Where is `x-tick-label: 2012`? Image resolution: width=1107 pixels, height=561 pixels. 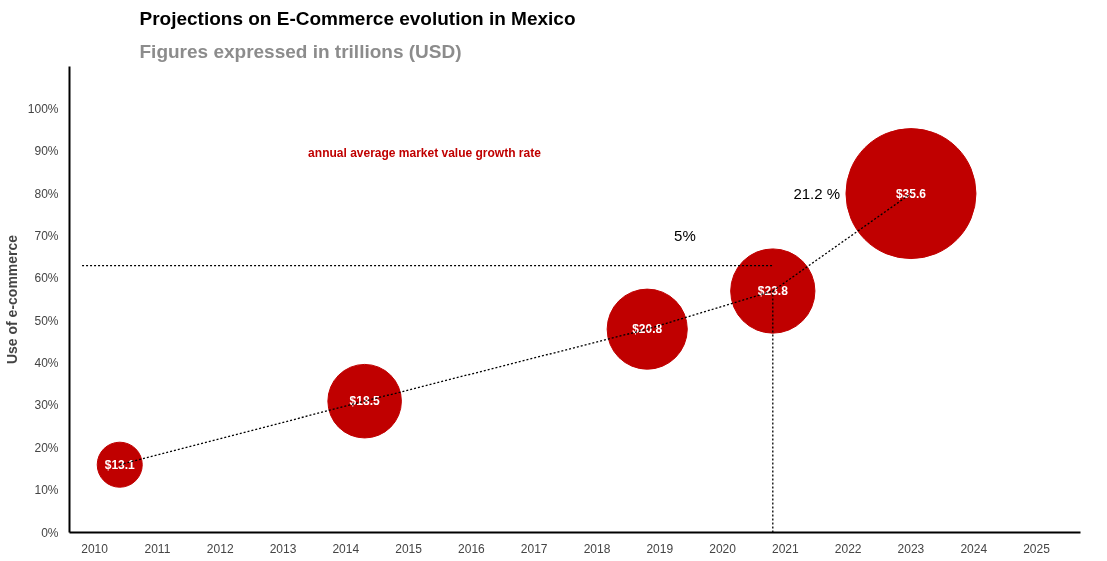
x-tick-label: 2012 is located at coordinates (220, 548).